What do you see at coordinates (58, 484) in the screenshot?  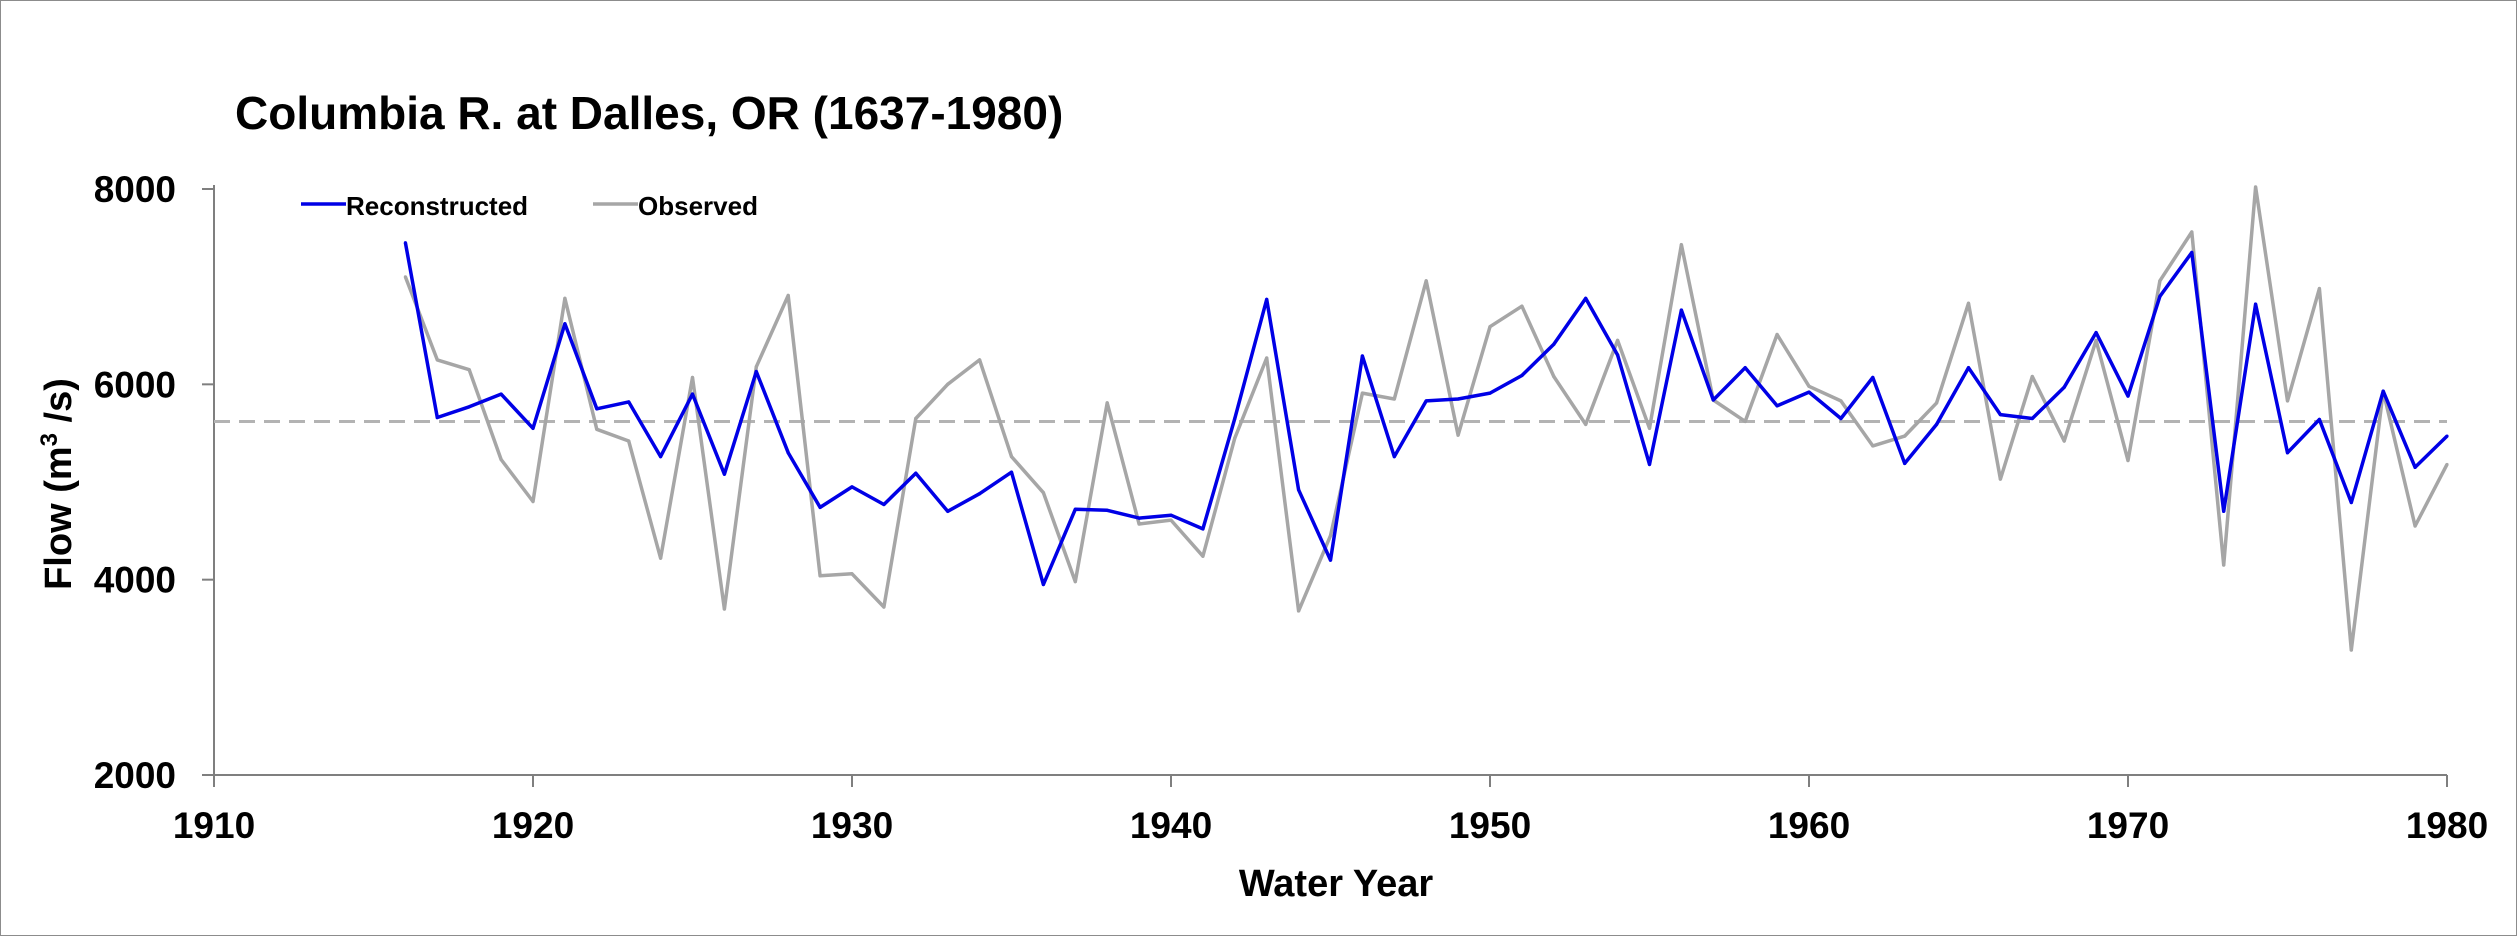 I see `y-axis-label: Flow (m3 /s)` at bounding box center [58, 484].